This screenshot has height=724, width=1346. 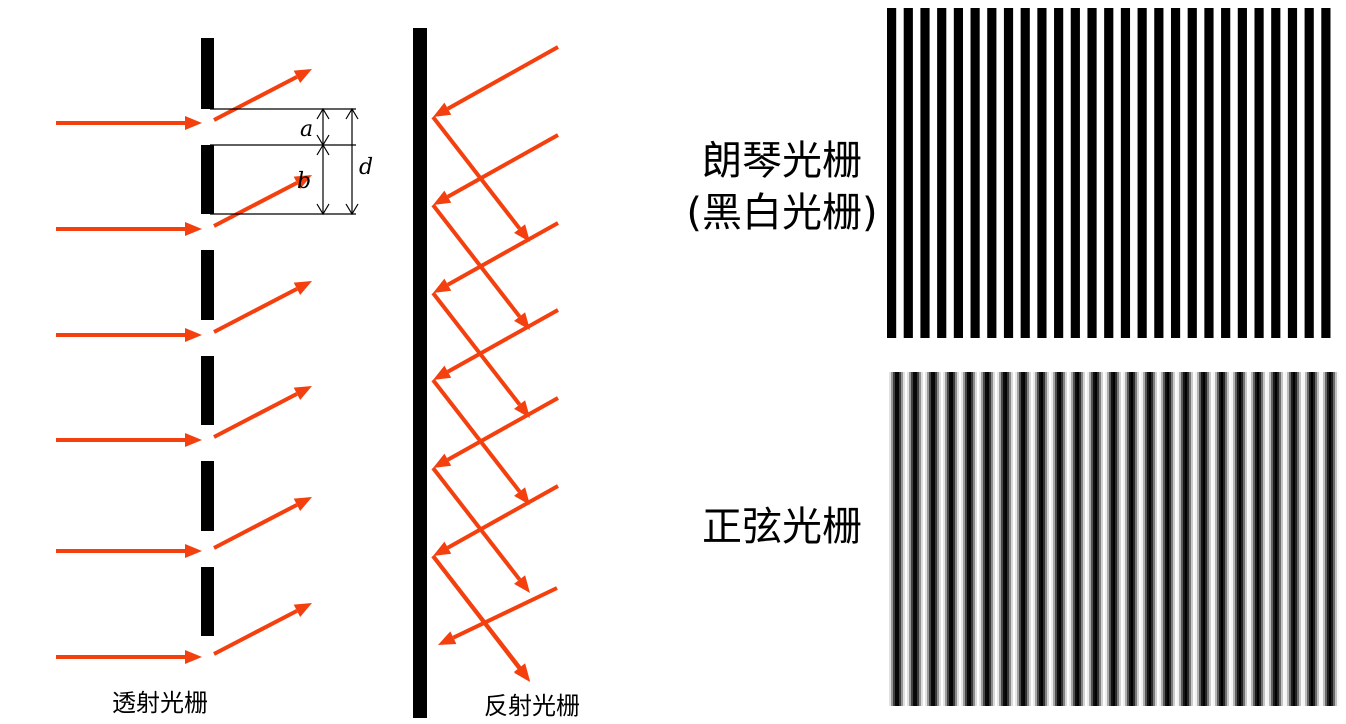 I want to click on label-a: a, so click(x=306, y=129).